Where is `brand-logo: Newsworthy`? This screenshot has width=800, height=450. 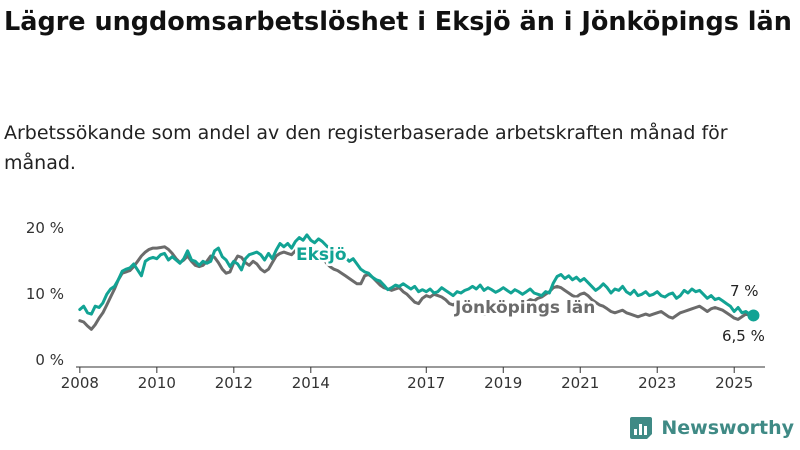
brand-logo: Newsworthy is located at coordinates (711, 428).